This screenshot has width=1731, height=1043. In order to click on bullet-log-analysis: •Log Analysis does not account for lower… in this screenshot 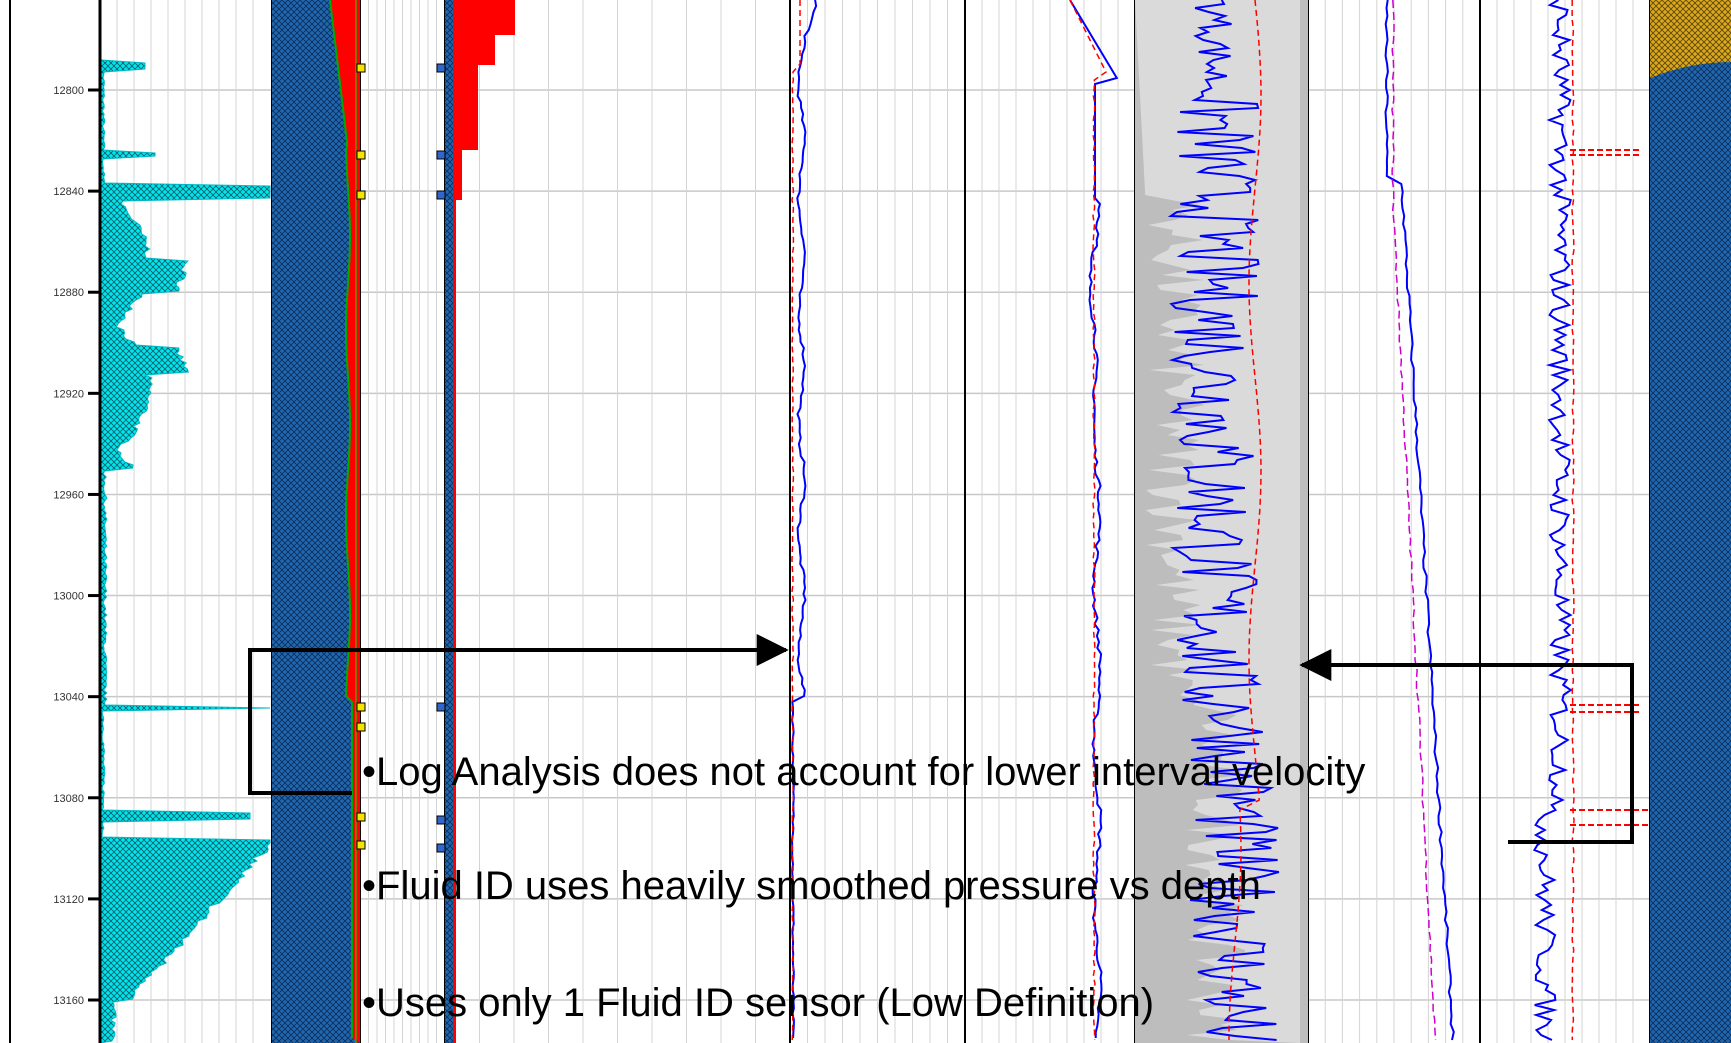, I will do `click(864, 772)`.